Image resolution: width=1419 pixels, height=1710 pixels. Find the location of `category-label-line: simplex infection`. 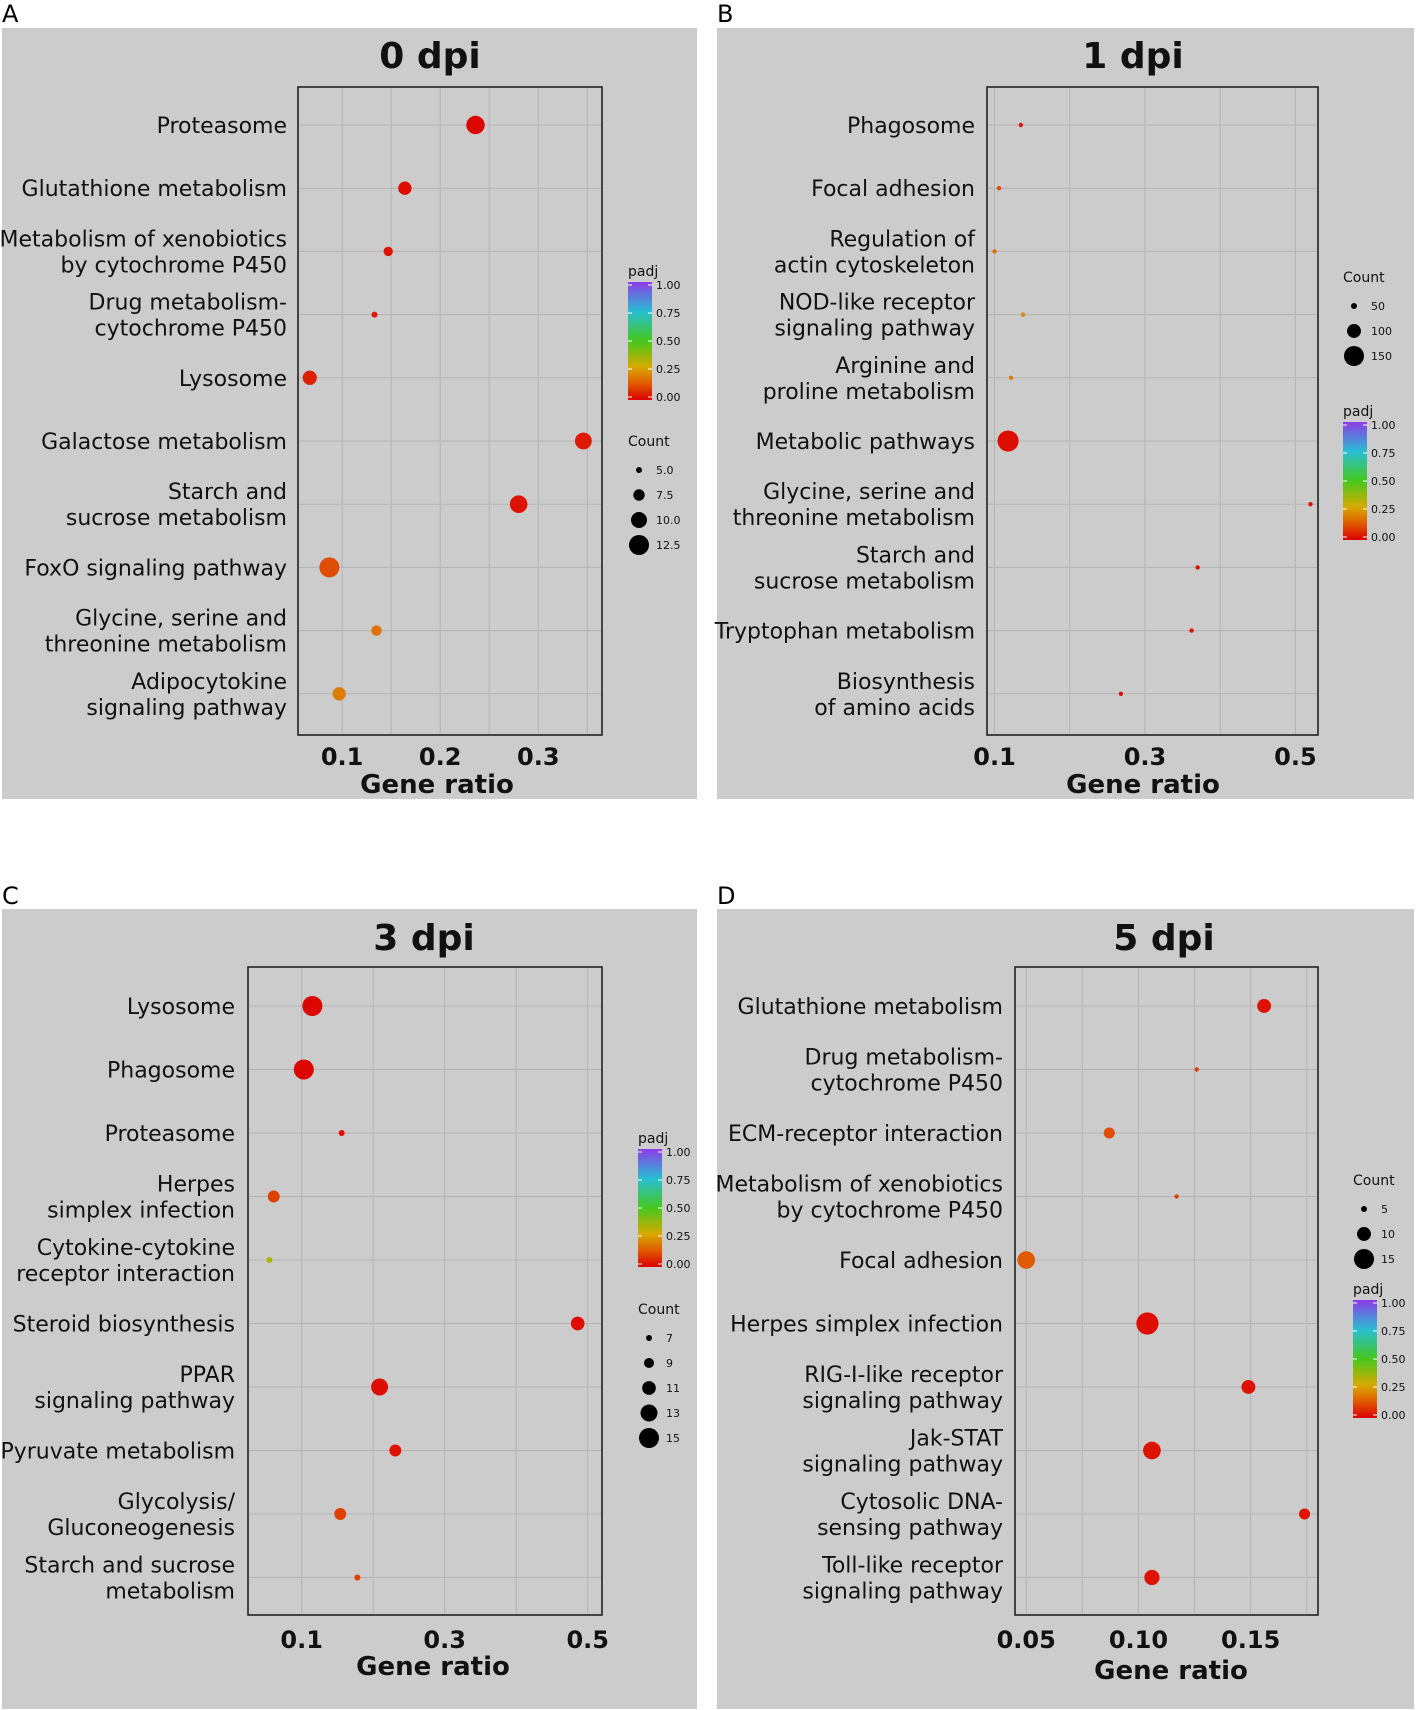

category-label-line: simplex infection is located at coordinates (141, 1211).